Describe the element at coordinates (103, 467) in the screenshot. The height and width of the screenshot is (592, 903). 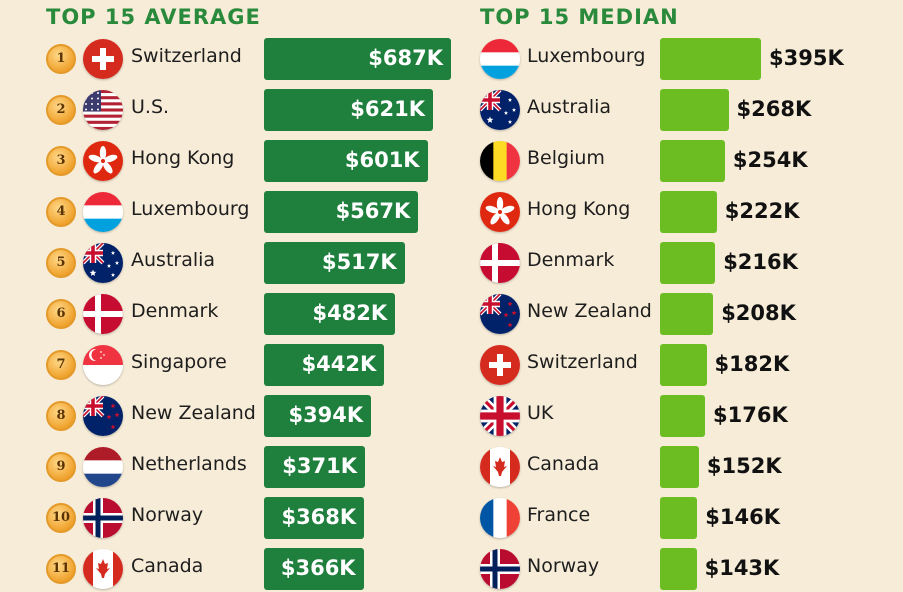
I see `netherlands-flag` at that location.